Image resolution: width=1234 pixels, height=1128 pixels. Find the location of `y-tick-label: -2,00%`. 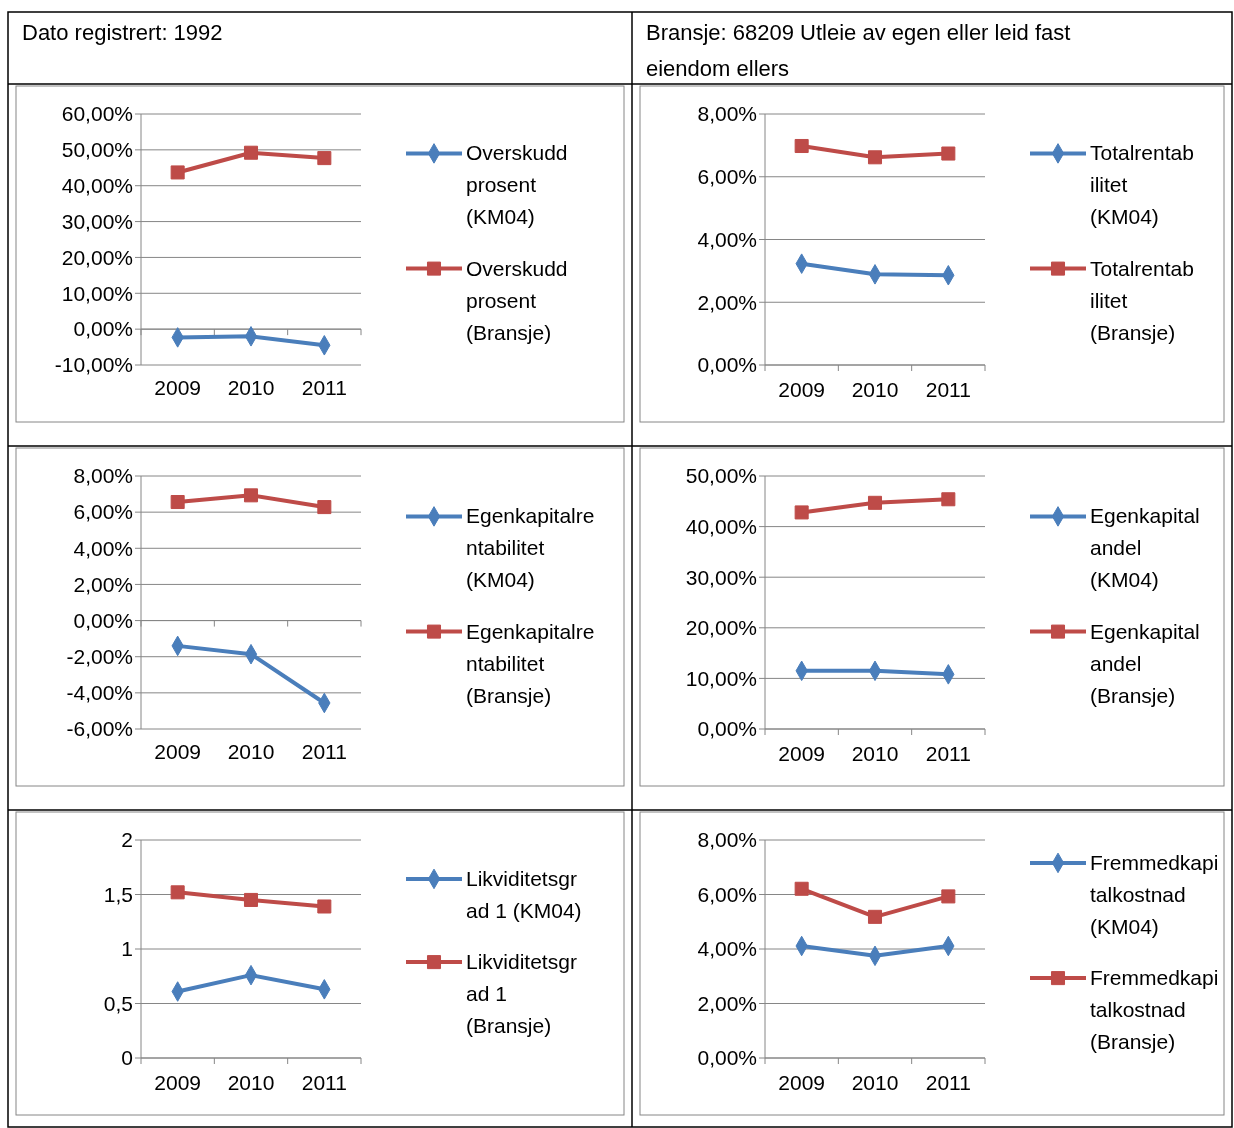

y-tick-label: -2,00% is located at coordinates (99, 657).